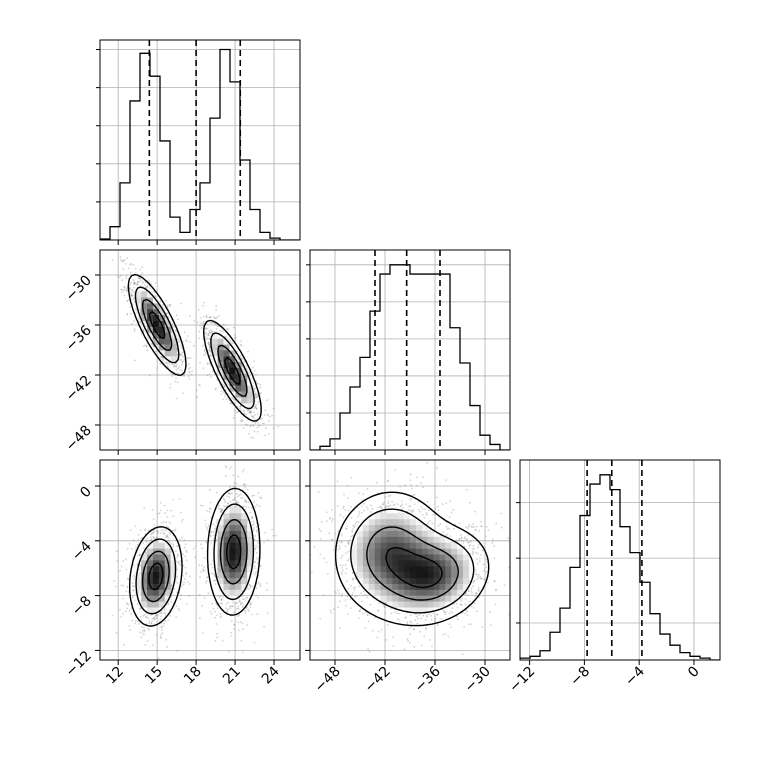 The width and height of the screenshot is (760, 760). I want to click on density-shading, so click(194, 560).